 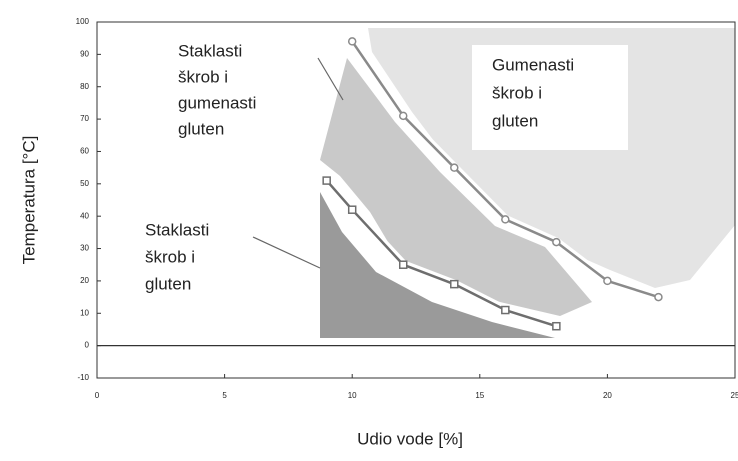 What do you see at coordinates (84, 183) in the screenshot?
I see `y-tick-label: 50` at bounding box center [84, 183].